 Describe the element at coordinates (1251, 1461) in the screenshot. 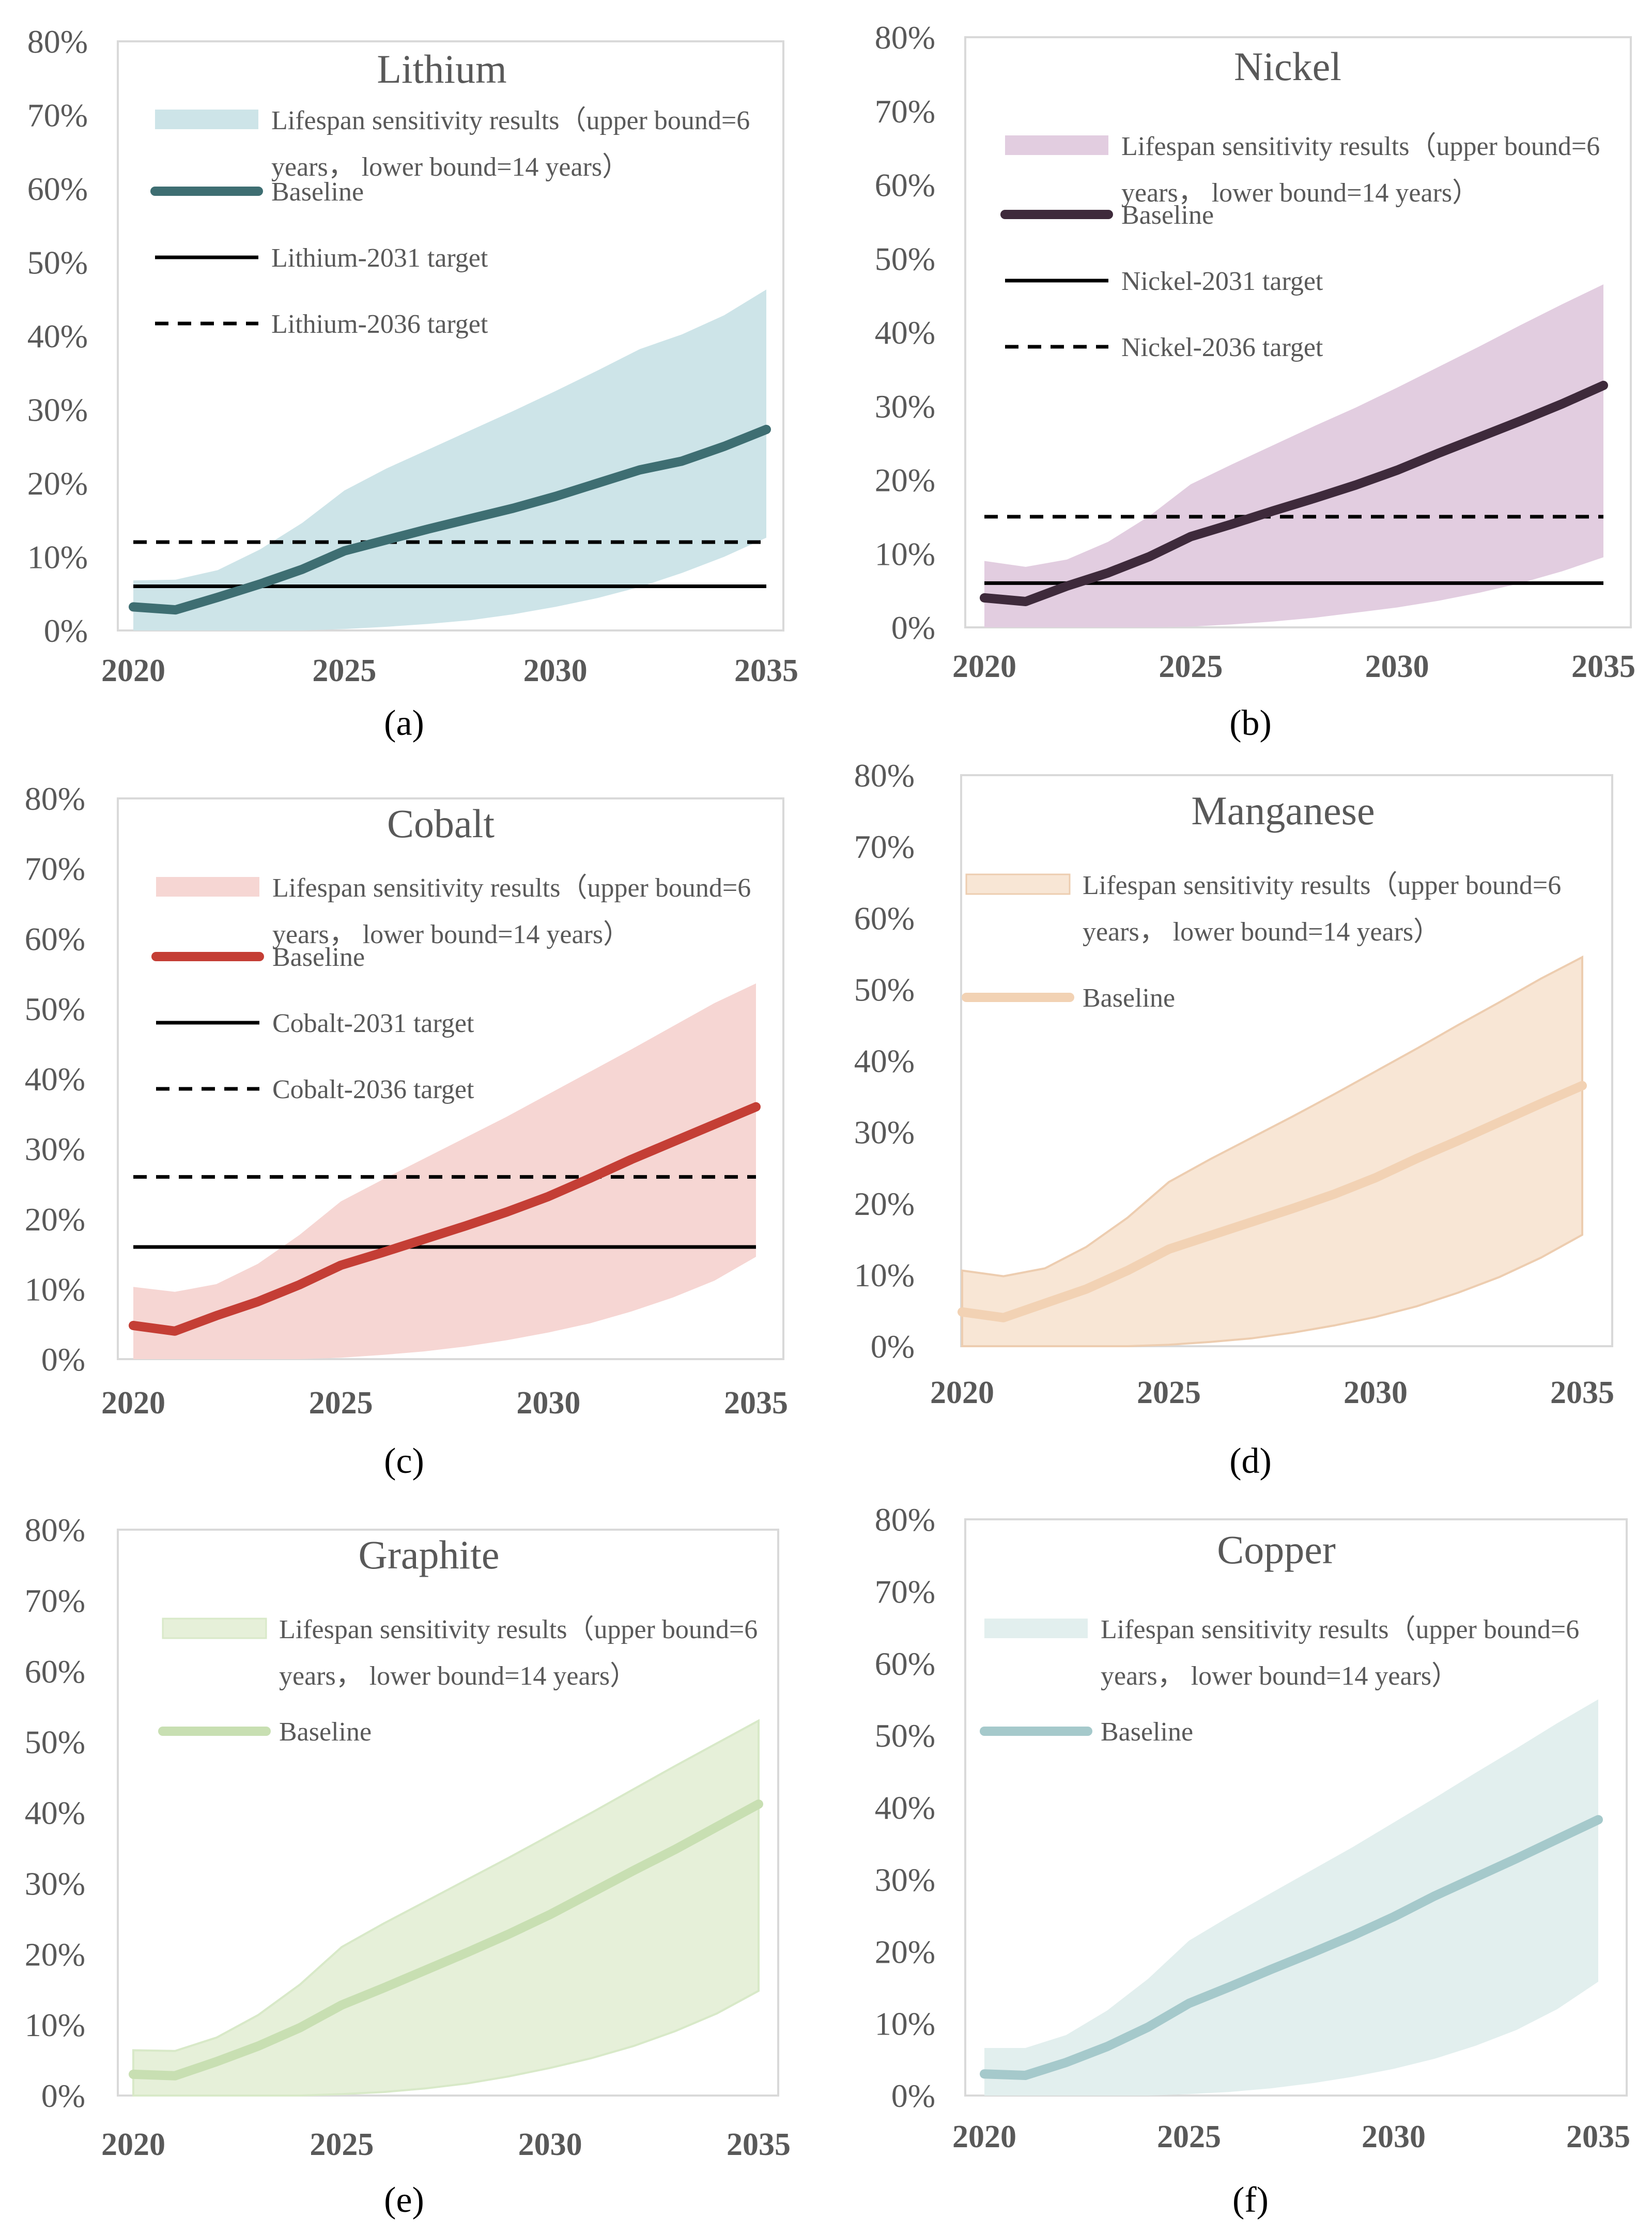

I see `panel-caption: (d)` at that location.